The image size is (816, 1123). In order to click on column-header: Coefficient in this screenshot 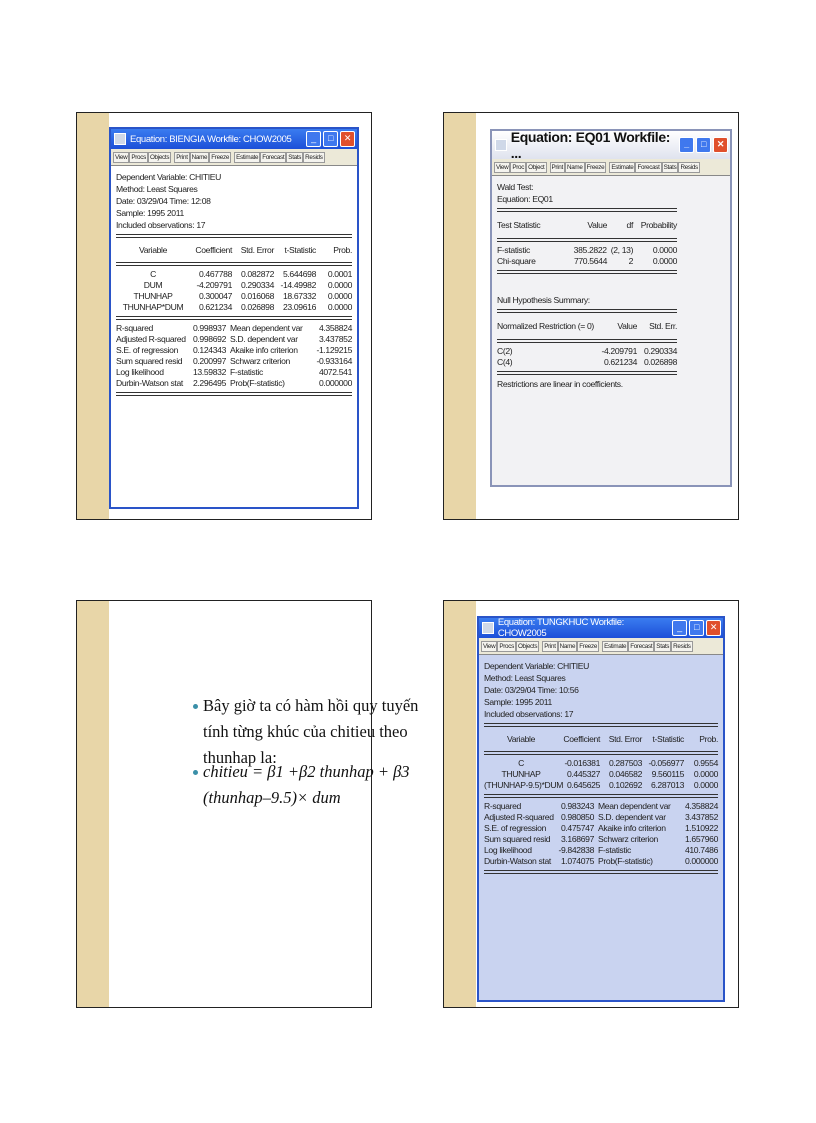, I will do `click(581, 739)`.